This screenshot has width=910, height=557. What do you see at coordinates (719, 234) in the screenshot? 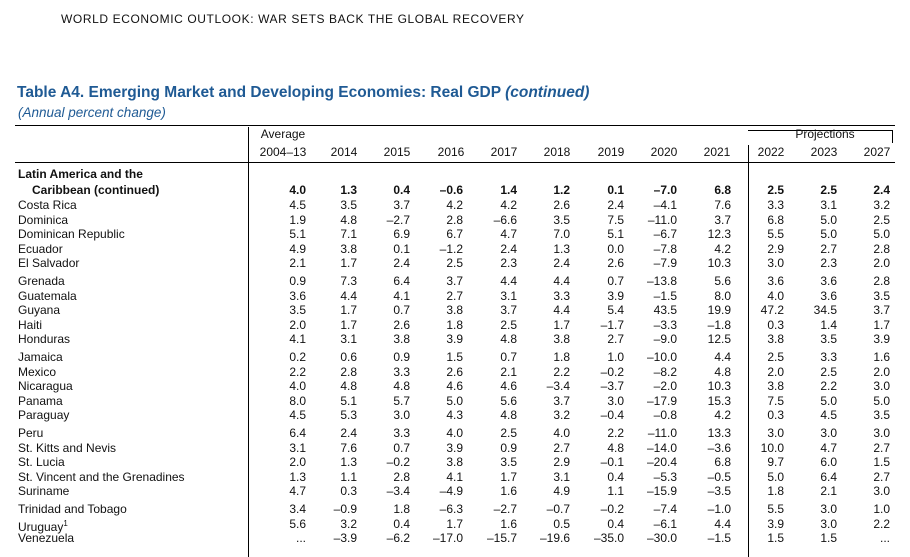
I see `table-cell: 12.3` at bounding box center [719, 234].